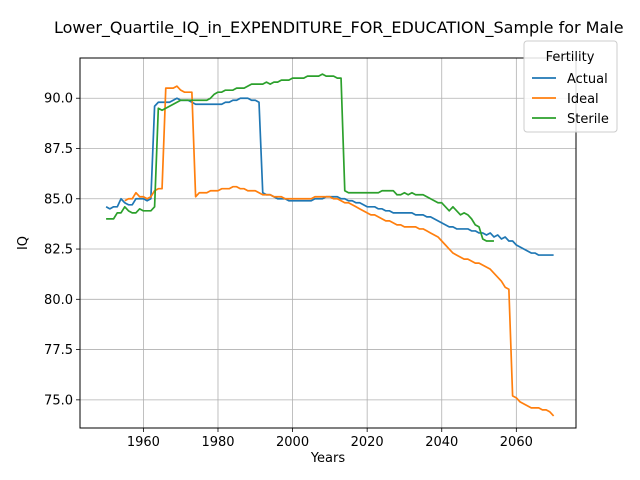  What do you see at coordinates (143, 442) in the screenshot?
I see `x-tick-label: 1960` at bounding box center [143, 442].